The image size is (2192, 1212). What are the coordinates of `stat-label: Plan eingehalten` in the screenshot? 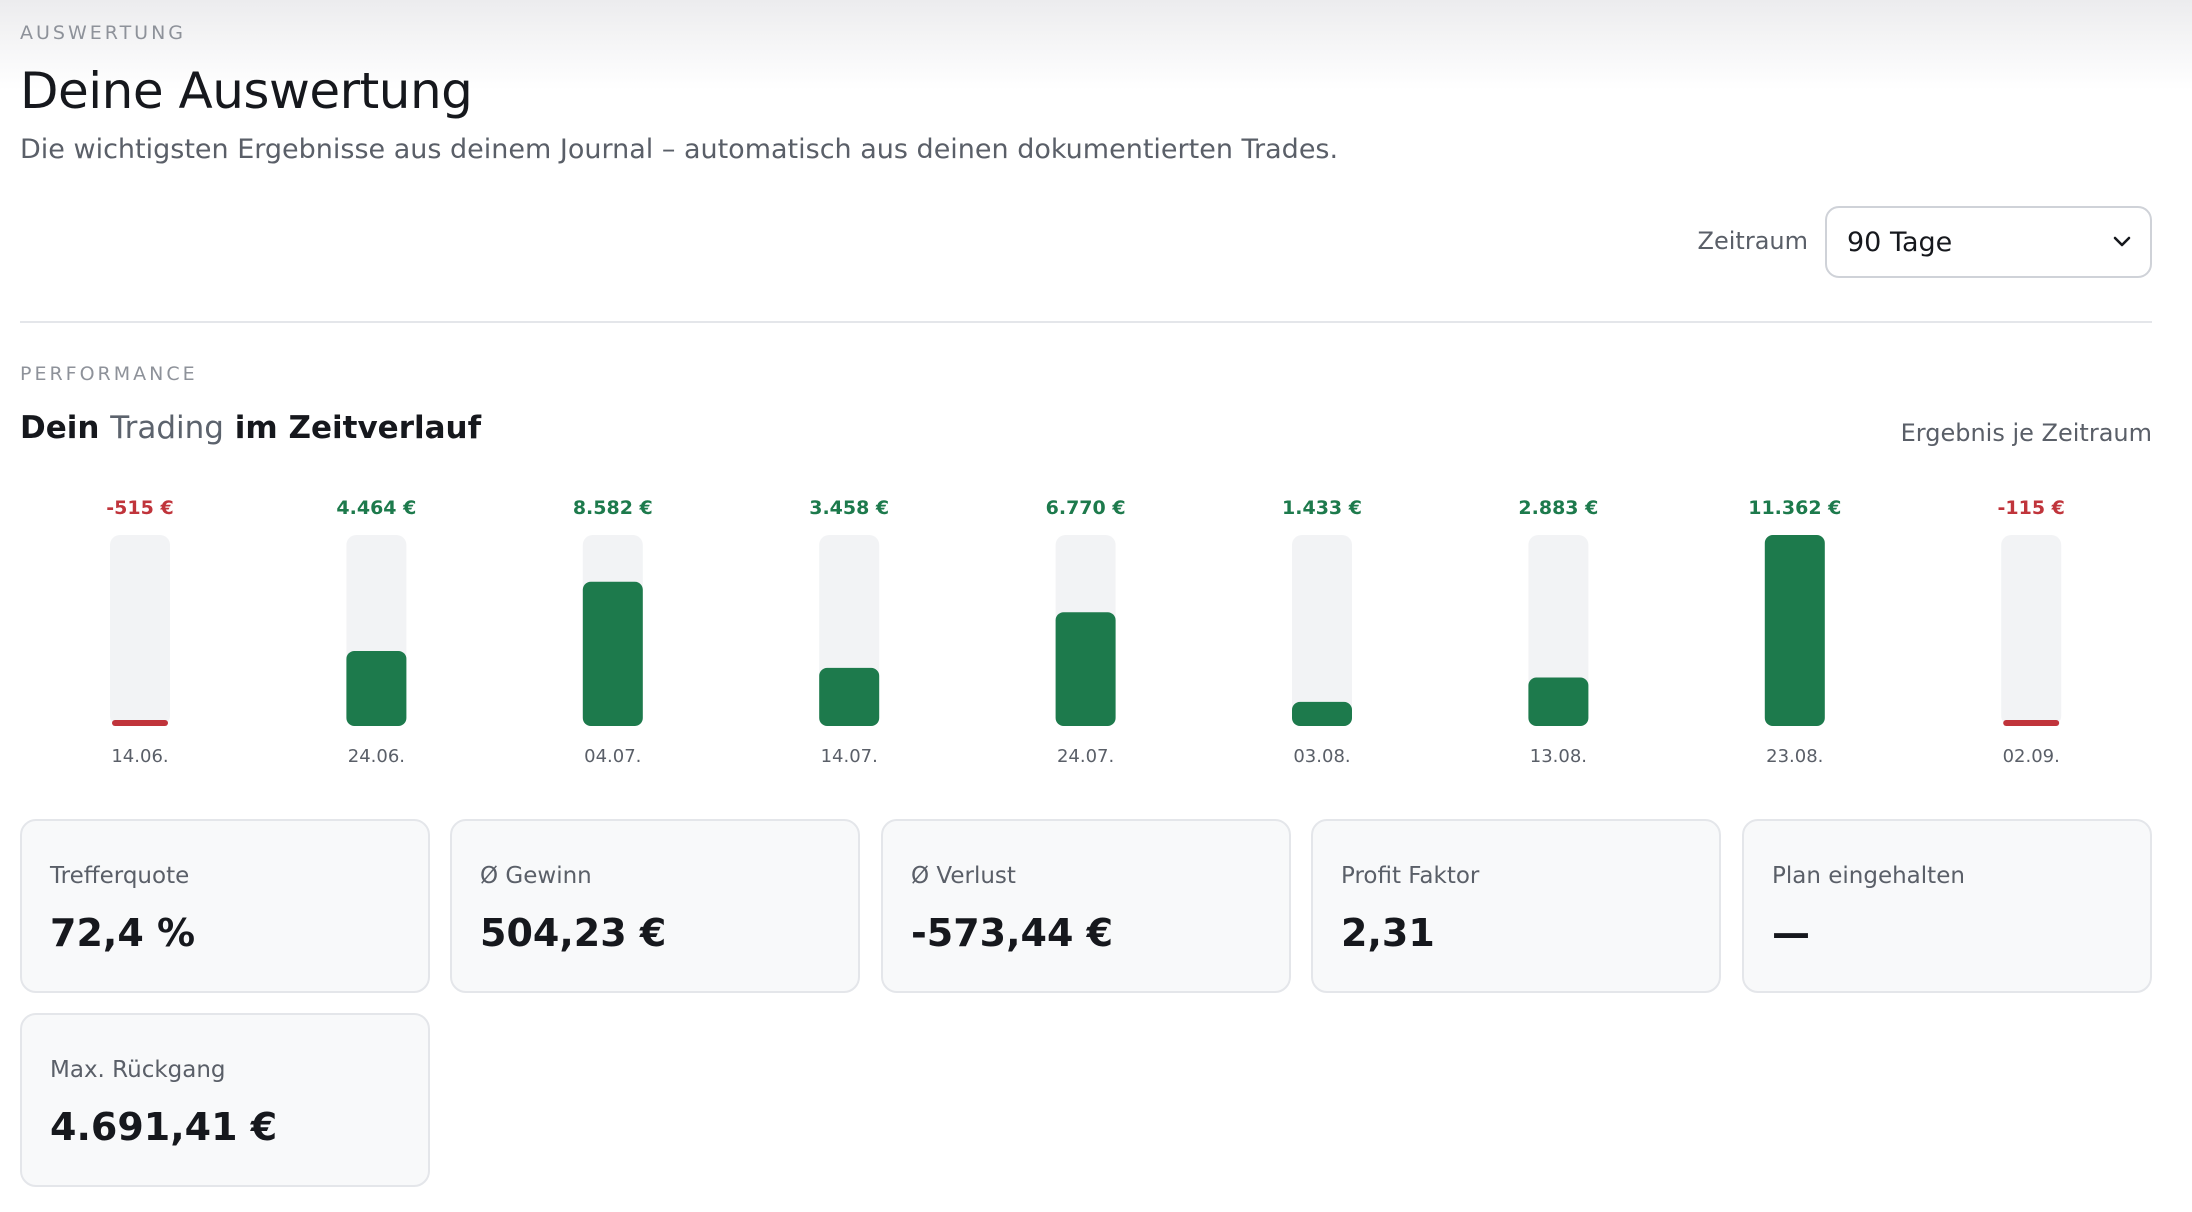 It's located at (1868, 876).